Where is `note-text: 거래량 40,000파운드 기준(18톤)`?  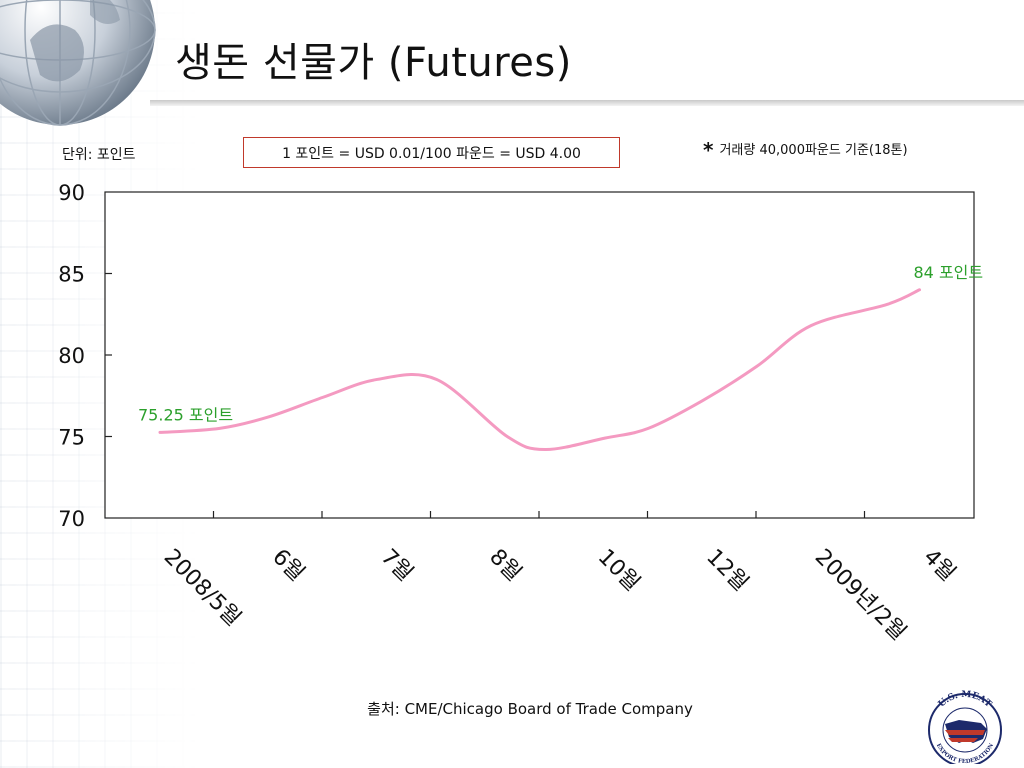 note-text: 거래량 40,000파운드 기준(18톤) is located at coordinates (813, 150).